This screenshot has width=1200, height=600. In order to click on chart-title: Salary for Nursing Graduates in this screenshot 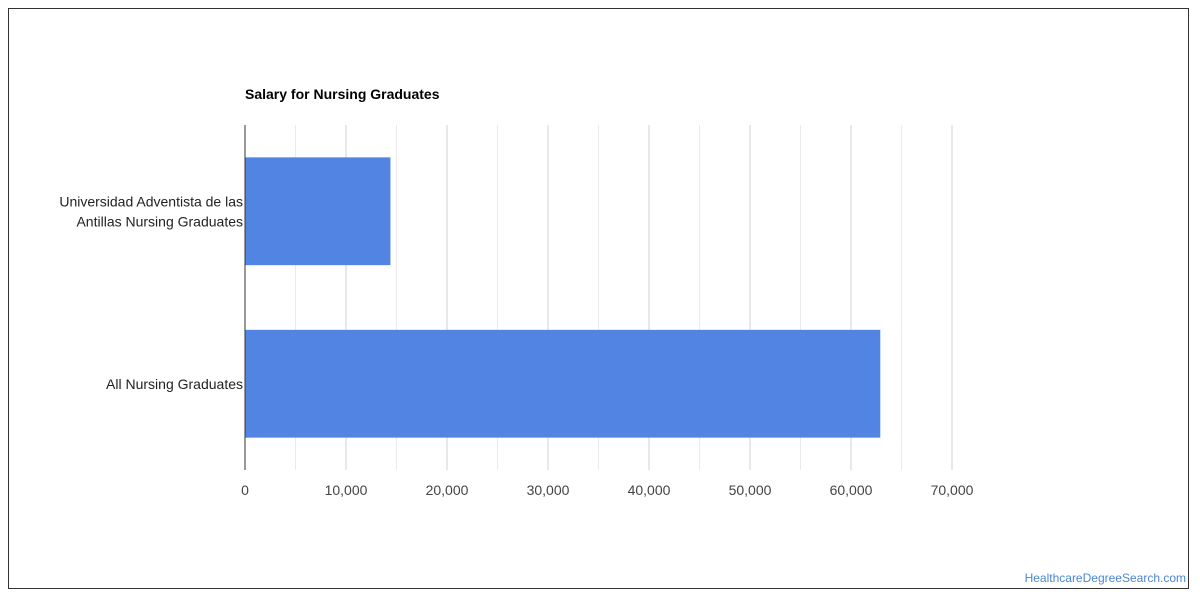, I will do `click(342, 94)`.